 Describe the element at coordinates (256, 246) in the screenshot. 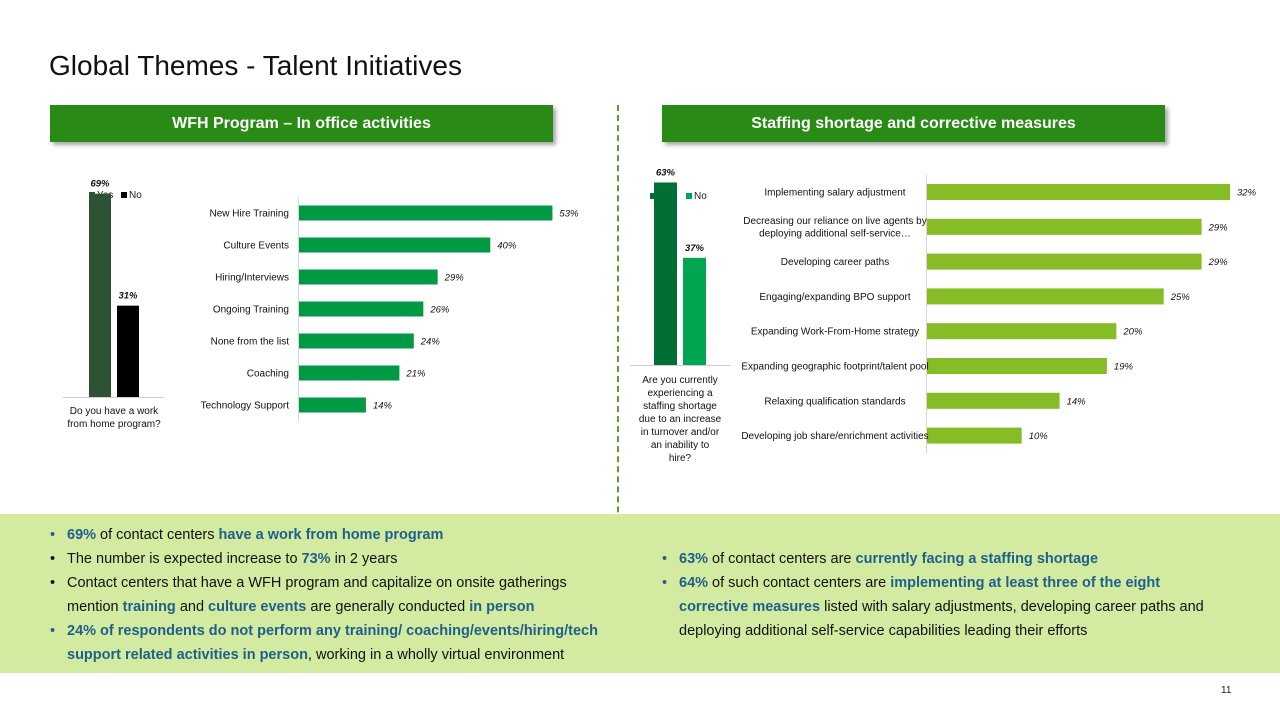

I see `category-label-1: Culture Events` at that location.